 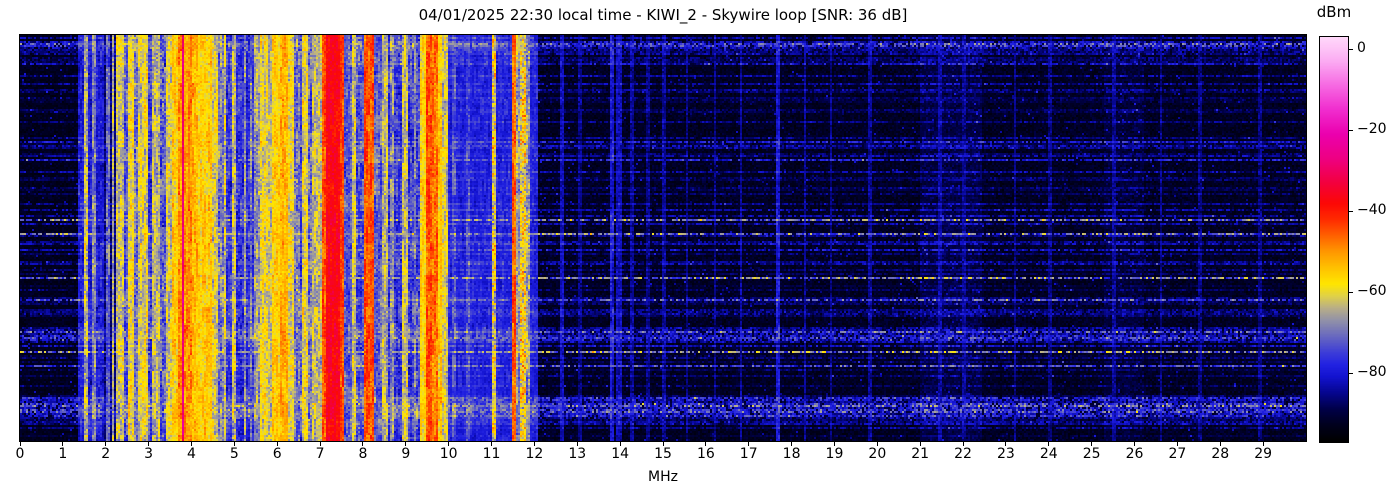 What do you see at coordinates (1372, 291) in the screenshot?
I see `colorbar-tick-label: −60` at bounding box center [1372, 291].